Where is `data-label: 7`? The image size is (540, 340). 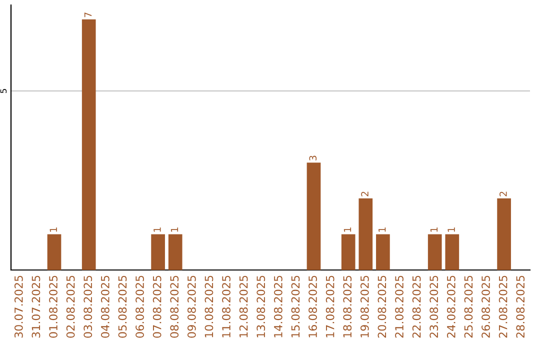 data-label: 7 is located at coordinates (88, 15).